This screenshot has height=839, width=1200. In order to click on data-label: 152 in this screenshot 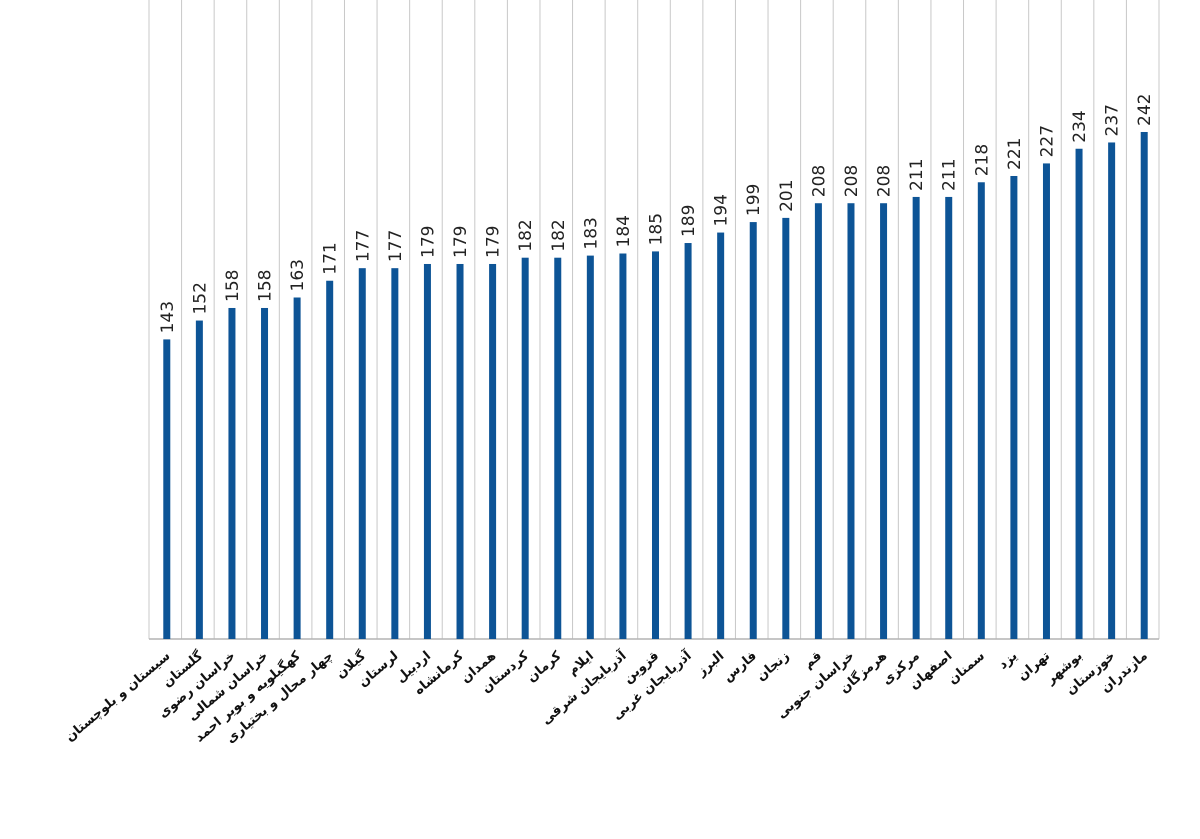, I will do `click(200, 298)`.